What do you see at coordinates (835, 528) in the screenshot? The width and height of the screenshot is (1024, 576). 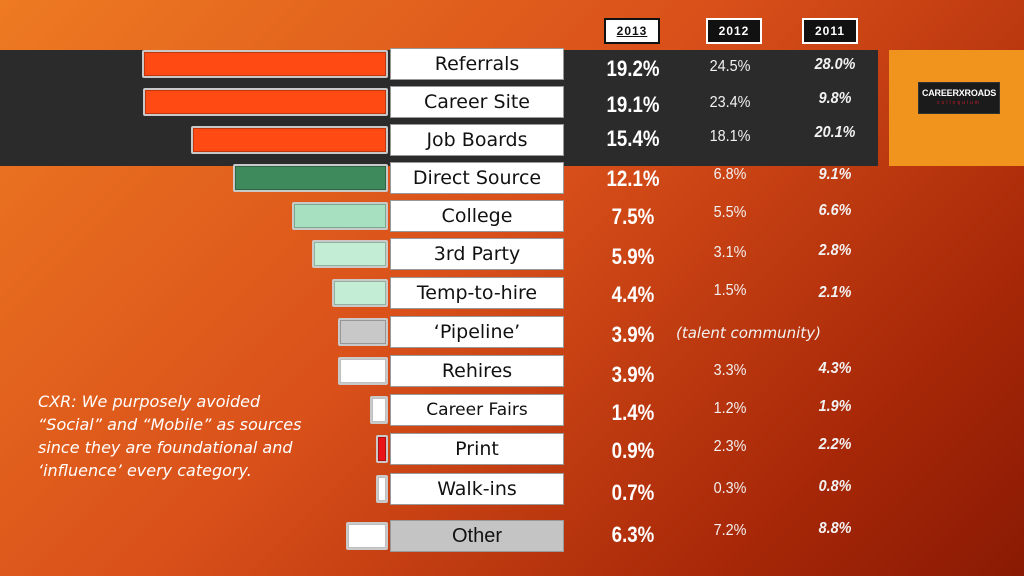 I see `value-2011: 8.8%` at bounding box center [835, 528].